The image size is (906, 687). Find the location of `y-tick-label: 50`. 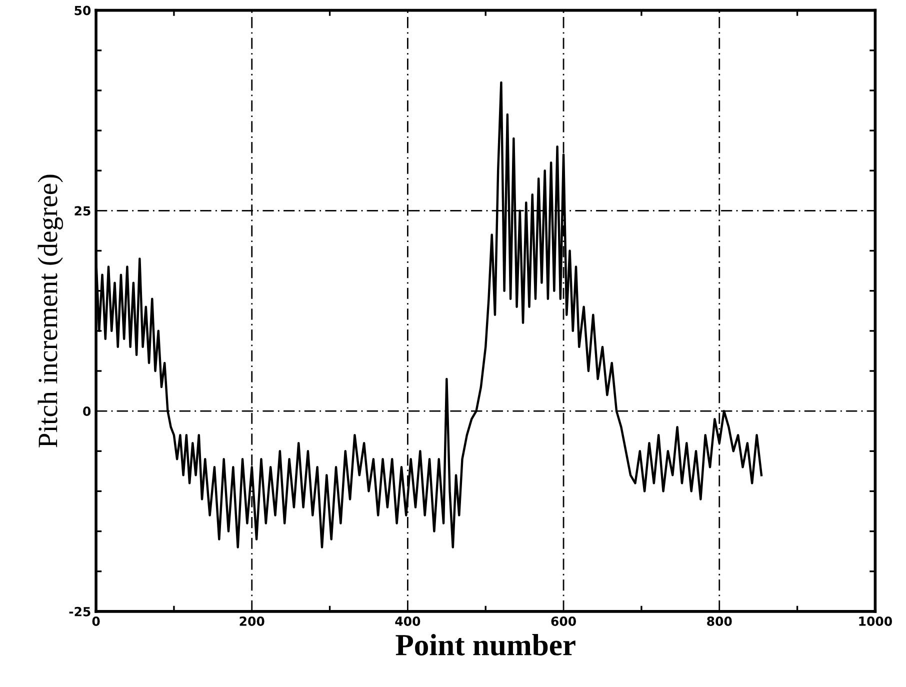

y-tick-label: 50 is located at coordinates (82, 11).